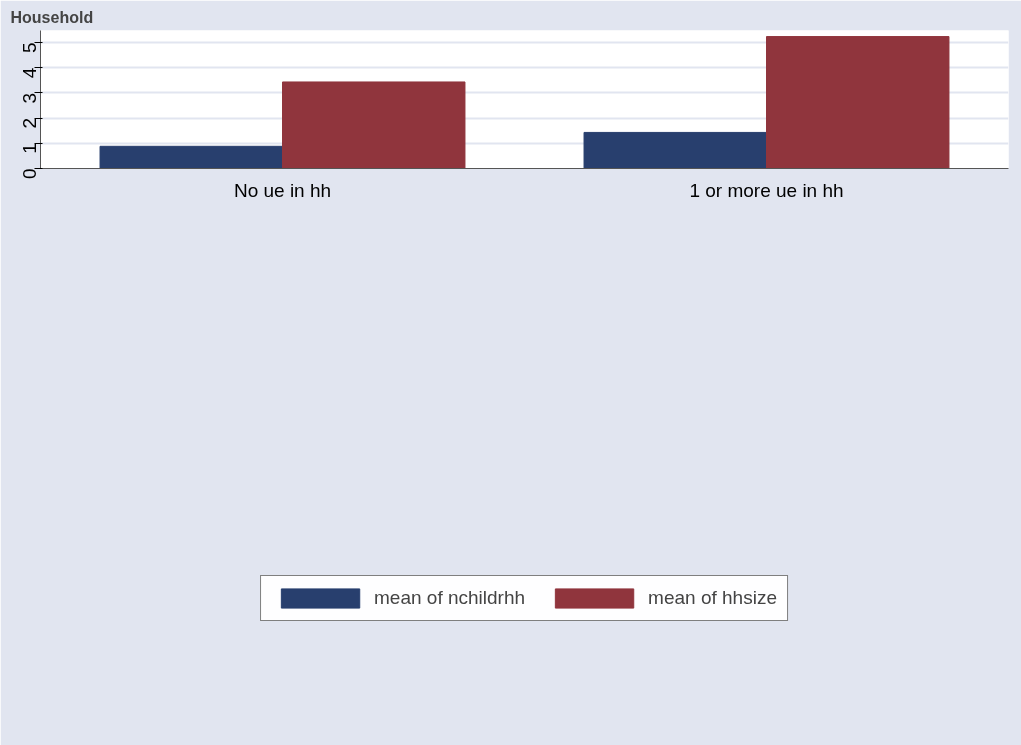 The image size is (1021, 745). Describe the element at coordinates (29, 174) in the screenshot. I see `y-tick-label: 0` at that location.